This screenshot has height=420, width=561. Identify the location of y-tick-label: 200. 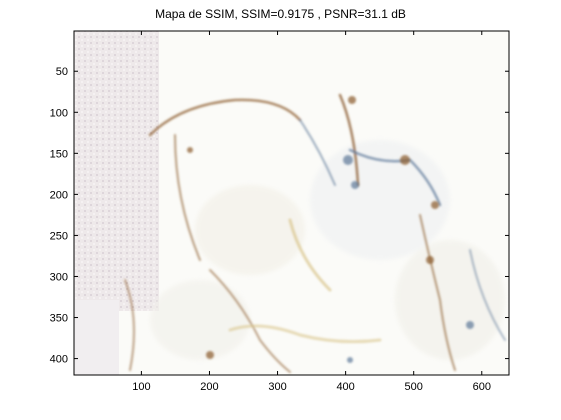
(59, 195).